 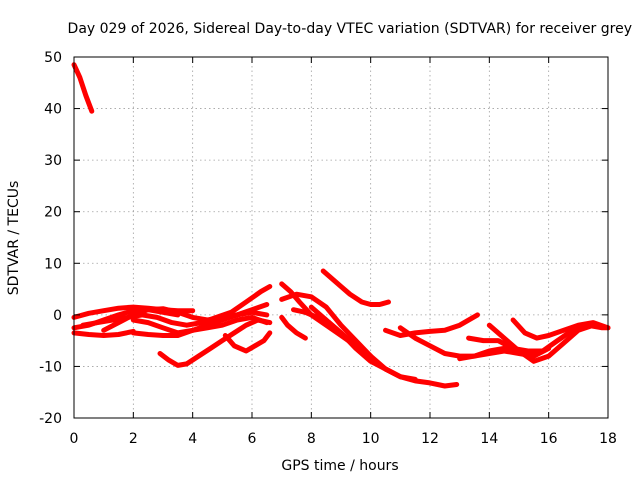 I want to click on y-axis-label: SDTVAR / TECUs, so click(x=14, y=238).